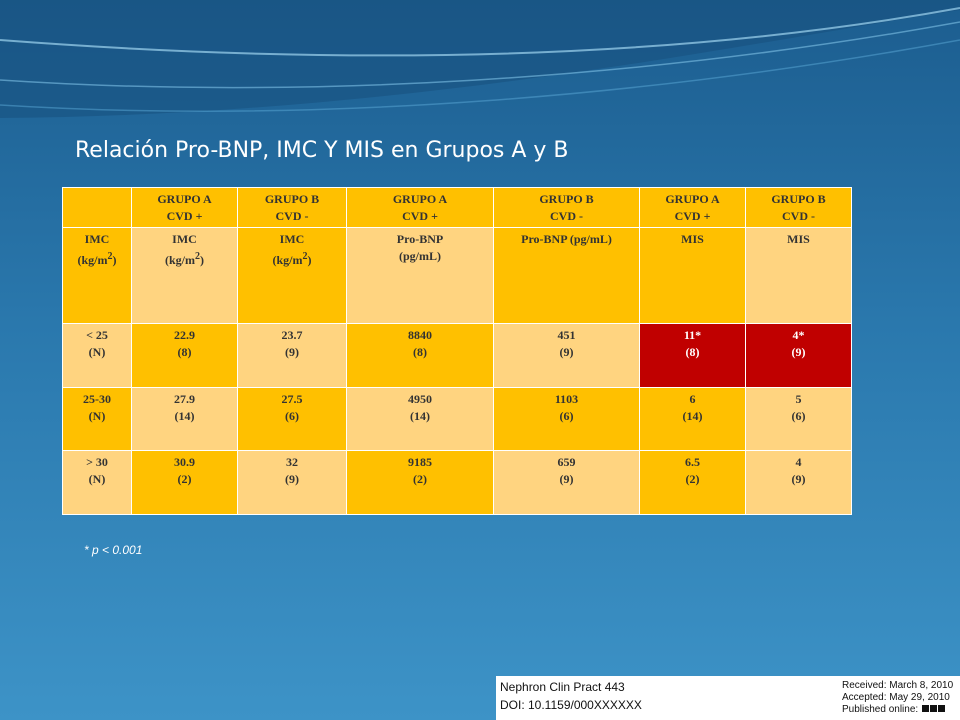  What do you see at coordinates (692, 355) in the screenshot?
I see `table-cell-highlighted: 11* (8)` at bounding box center [692, 355].